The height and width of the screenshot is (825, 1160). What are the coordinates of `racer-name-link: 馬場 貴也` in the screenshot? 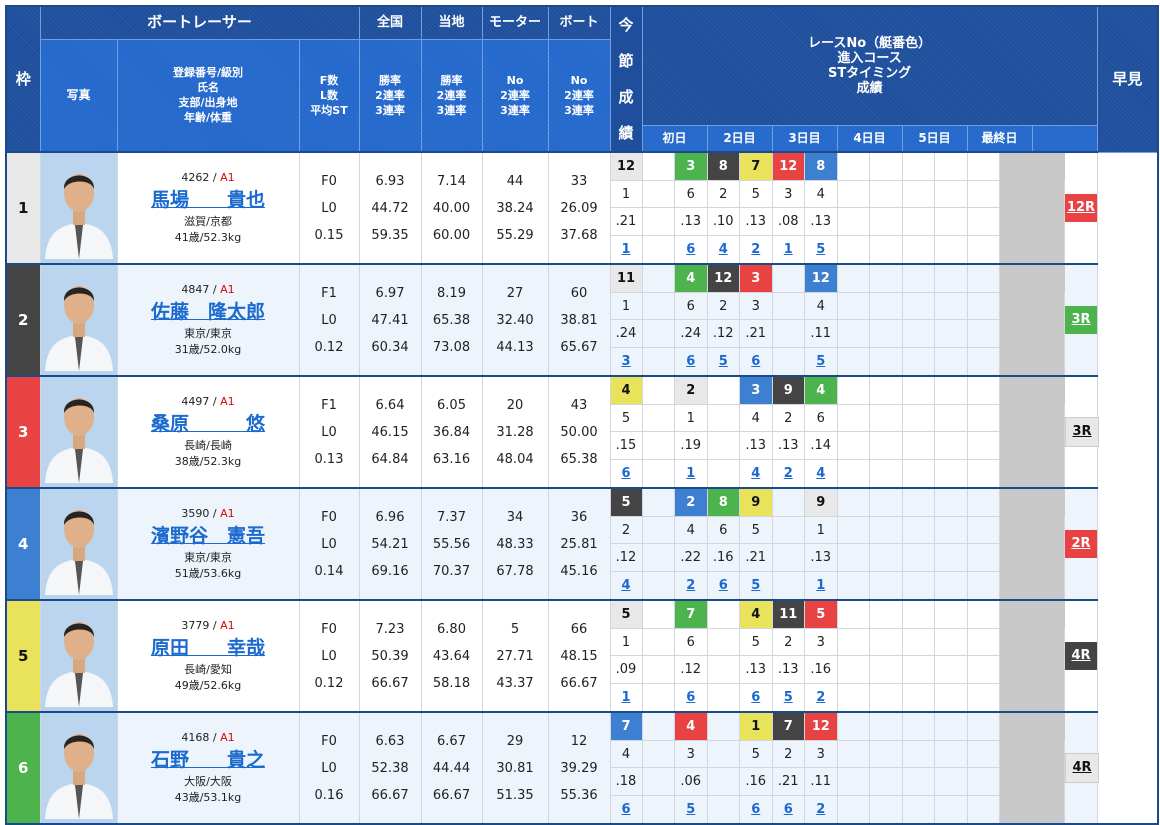 It's located at (207, 200).